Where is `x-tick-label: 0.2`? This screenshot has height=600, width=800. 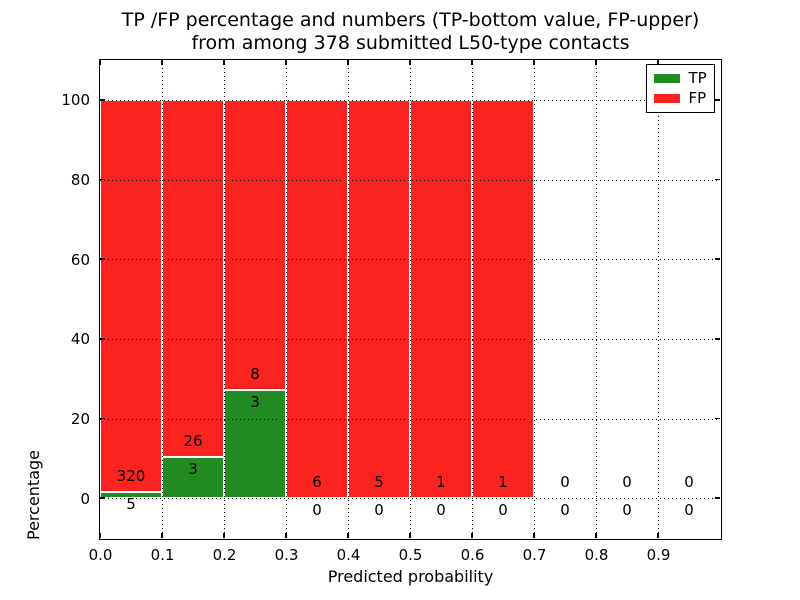
x-tick-label: 0.2 is located at coordinates (224, 555).